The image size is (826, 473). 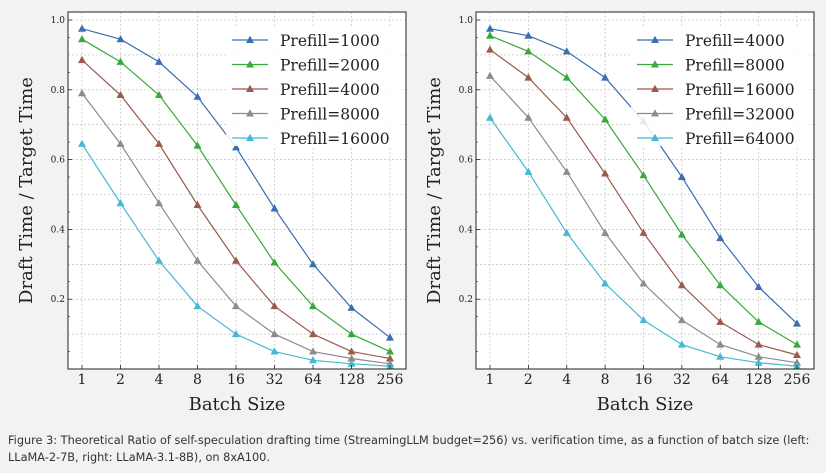 I want to click on x-tick-label: 2, so click(x=528, y=380).